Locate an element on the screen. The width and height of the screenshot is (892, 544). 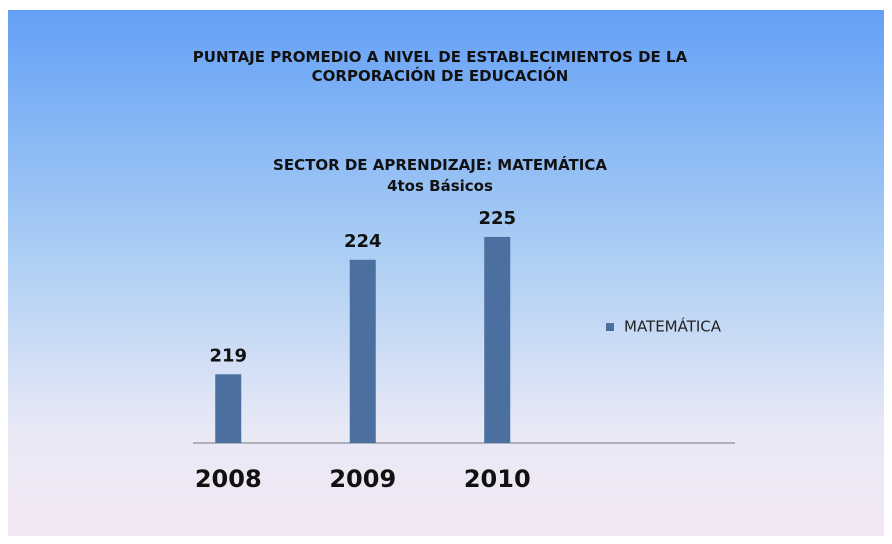
x-tick-label: 2009 is located at coordinates (362, 479).